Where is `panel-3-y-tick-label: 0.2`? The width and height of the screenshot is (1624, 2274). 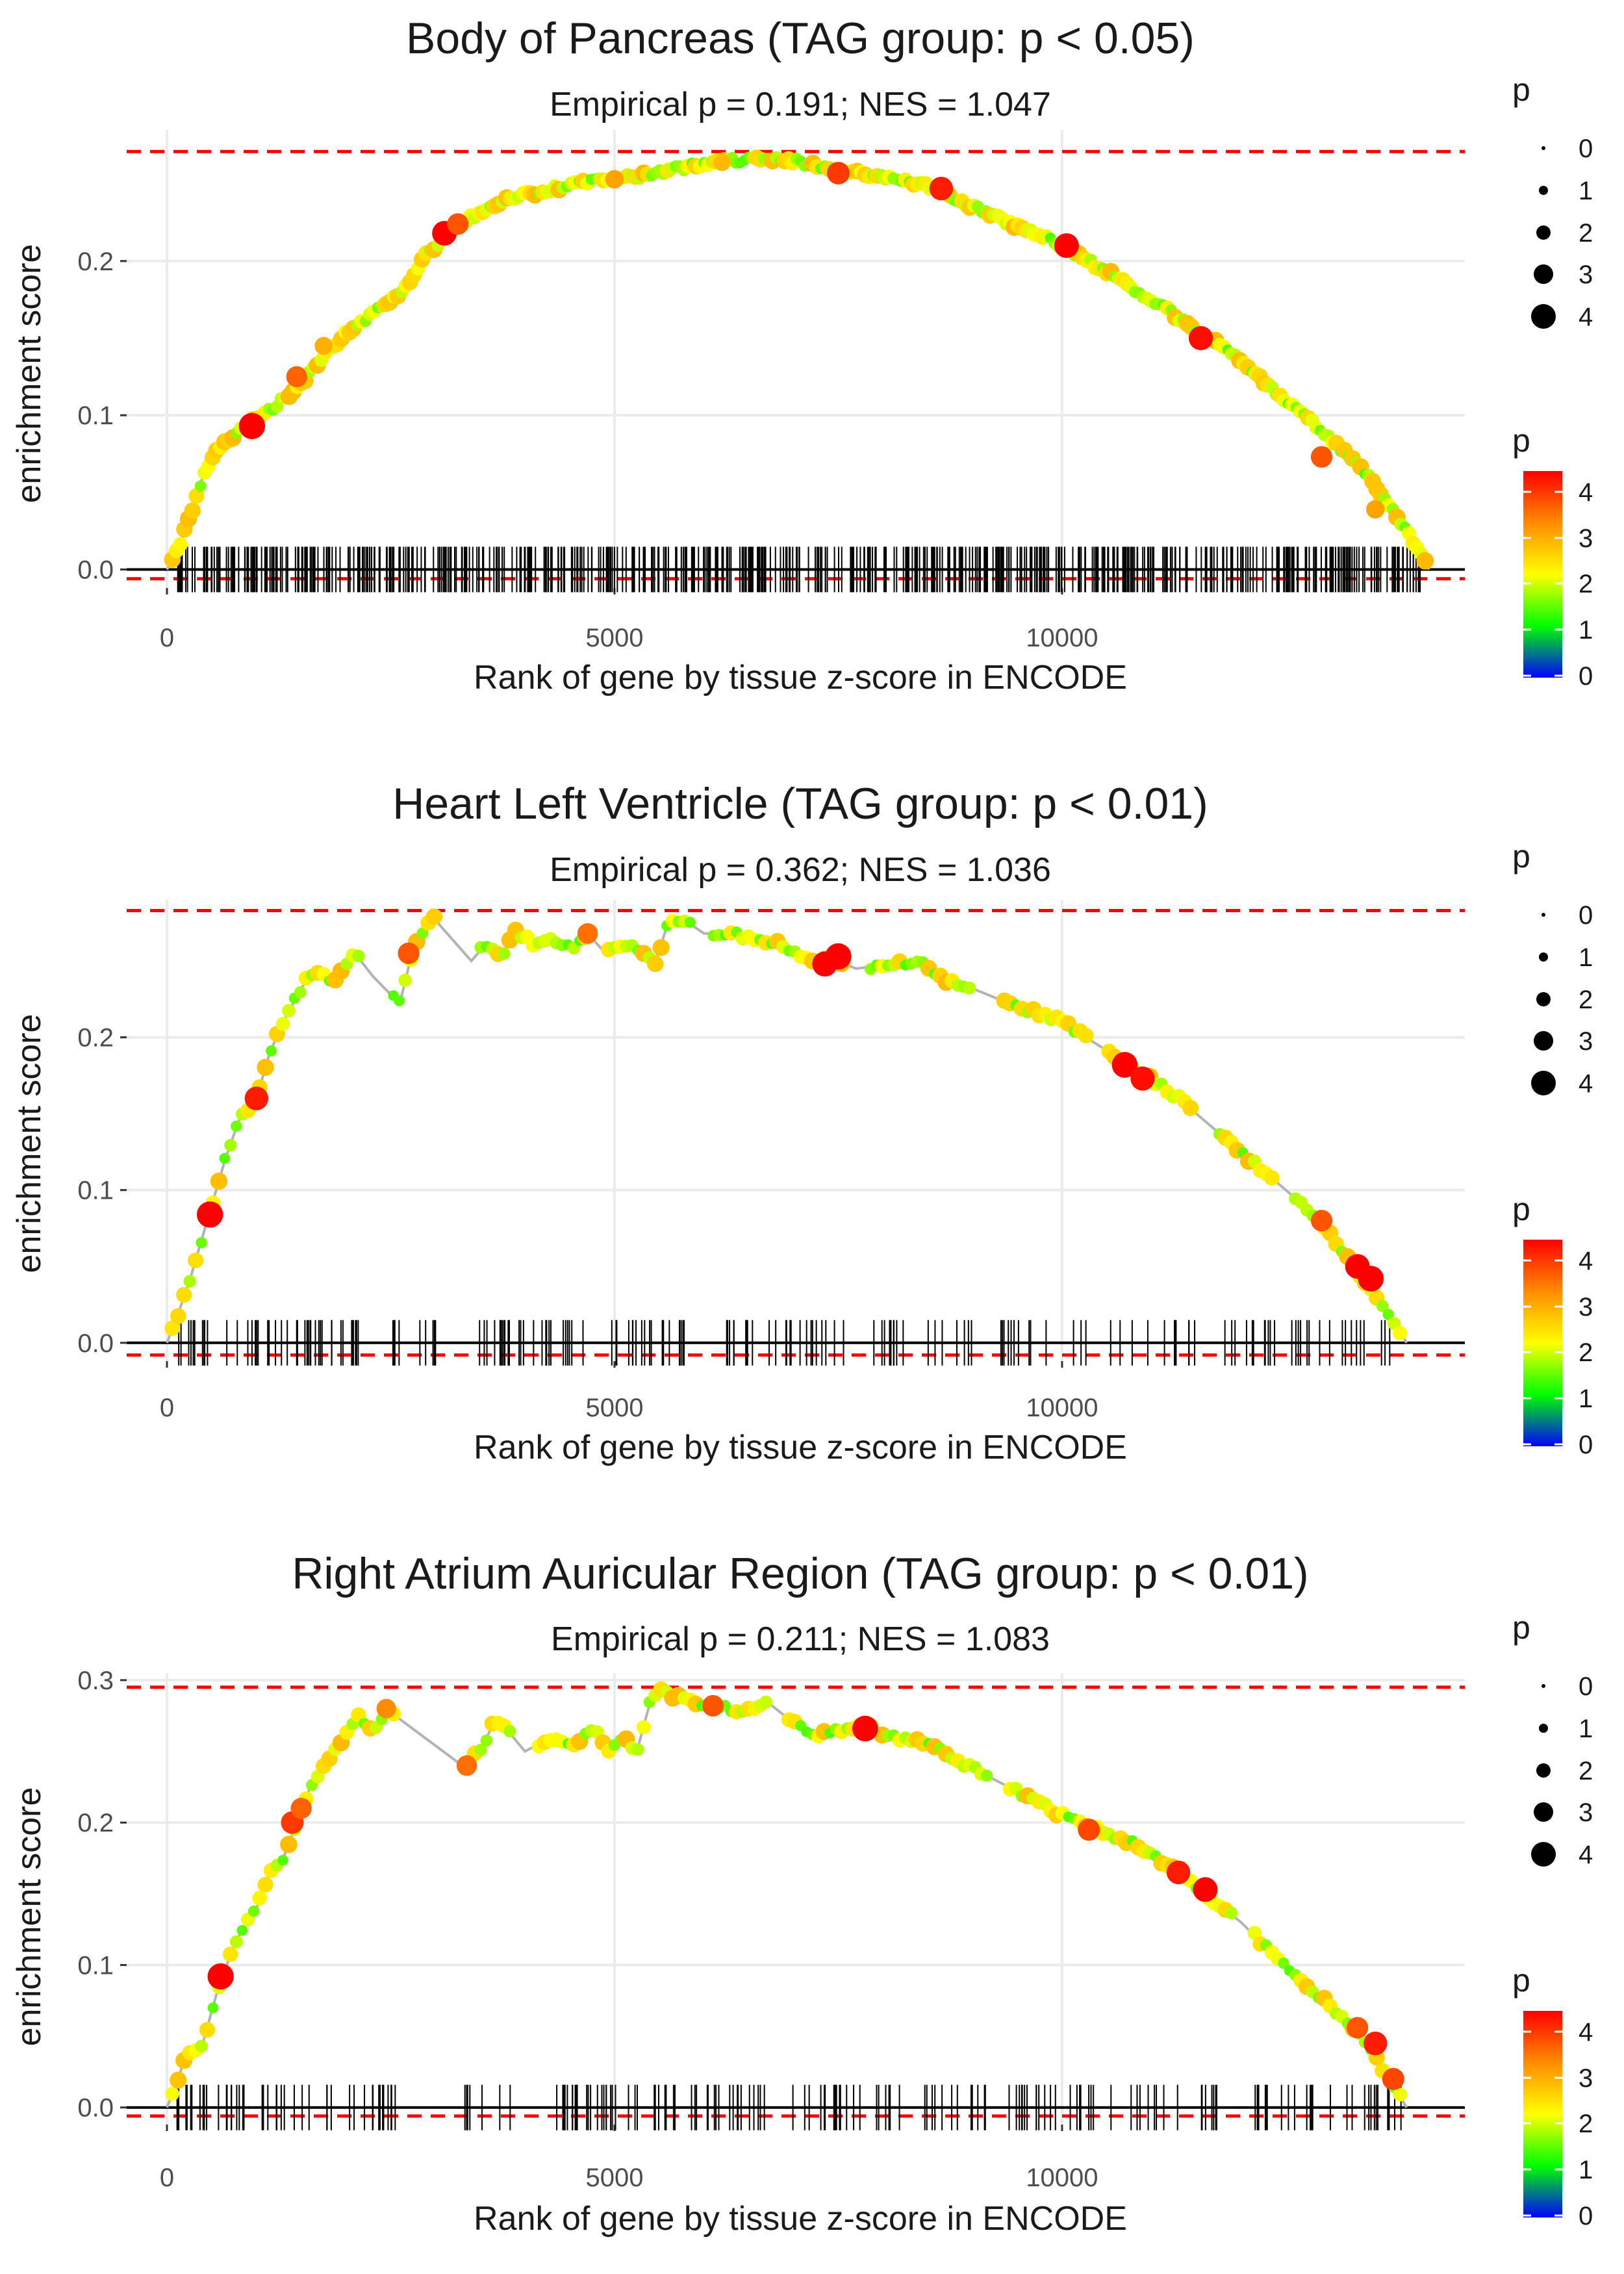
panel-3-y-tick-label: 0.2 is located at coordinates (95, 1823).